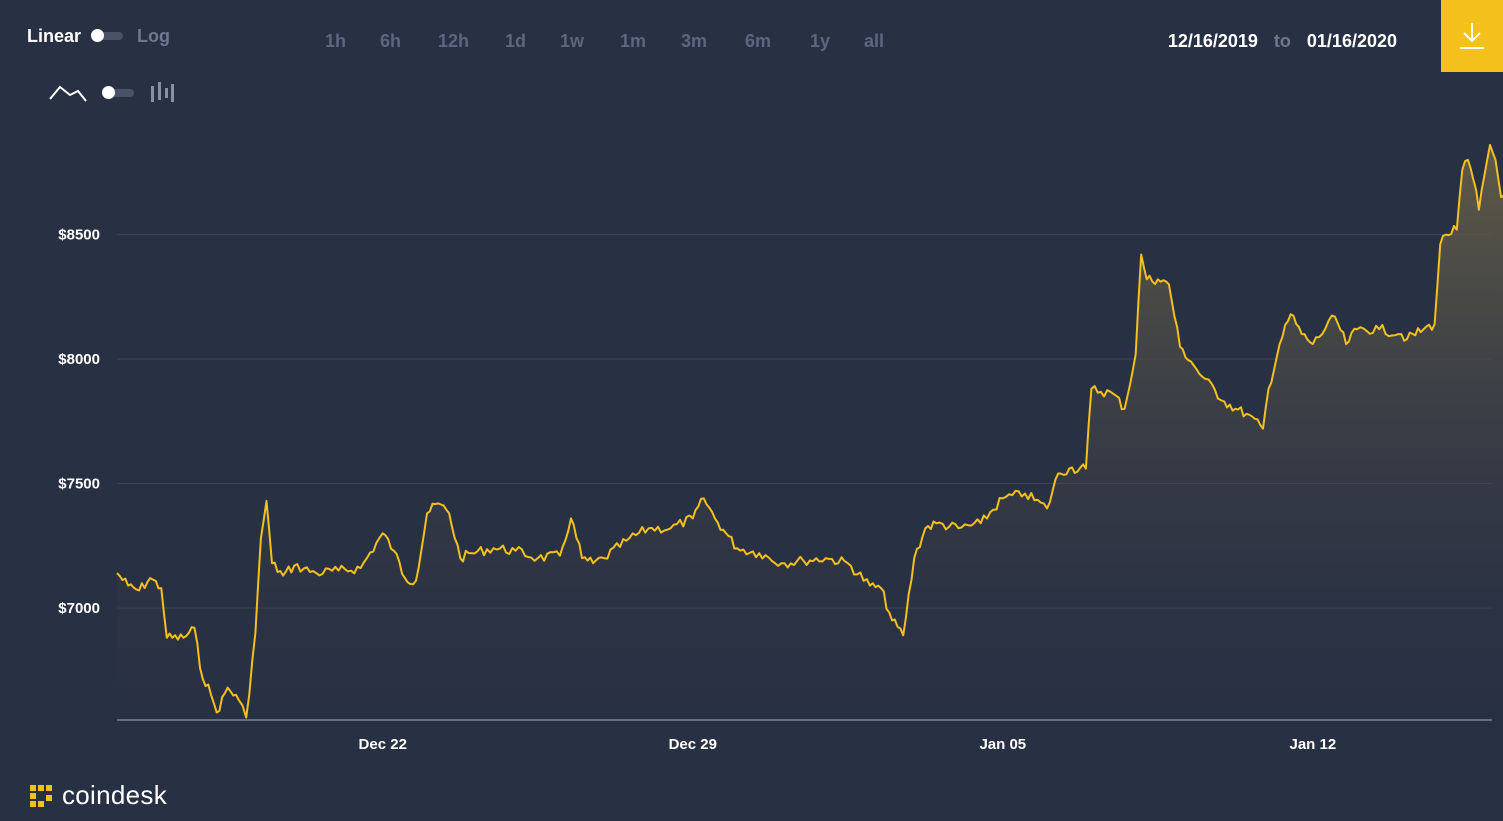 The height and width of the screenshot is (821, 1503). Describe the element at coordinates (108, 92) in the screenshot. I see `chart-type-switch-knob` at that location.